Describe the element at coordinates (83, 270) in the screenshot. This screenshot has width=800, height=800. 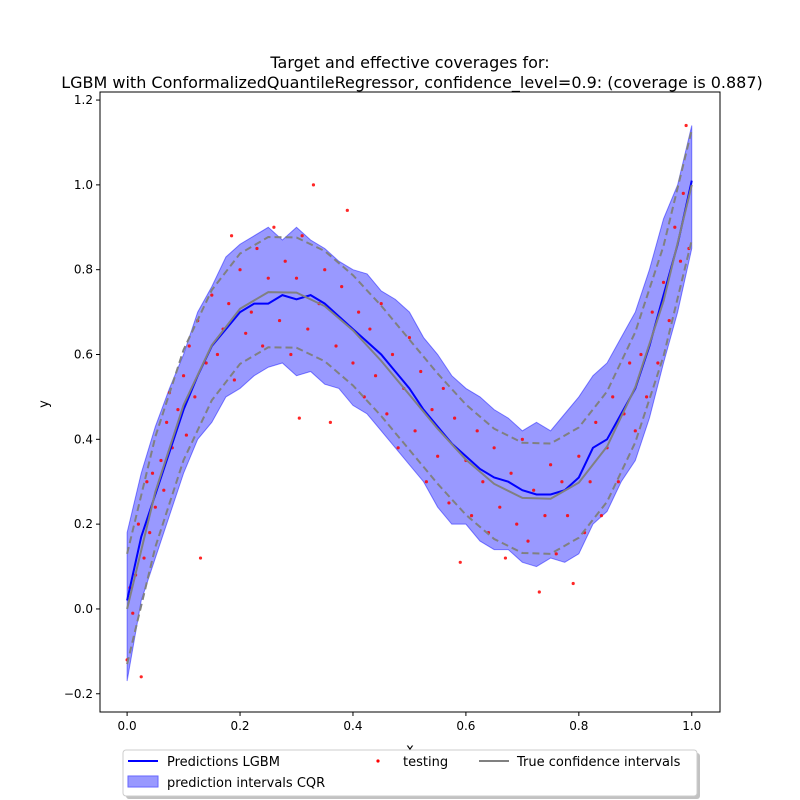
I see `y-tick-label: 0.8` at that location.